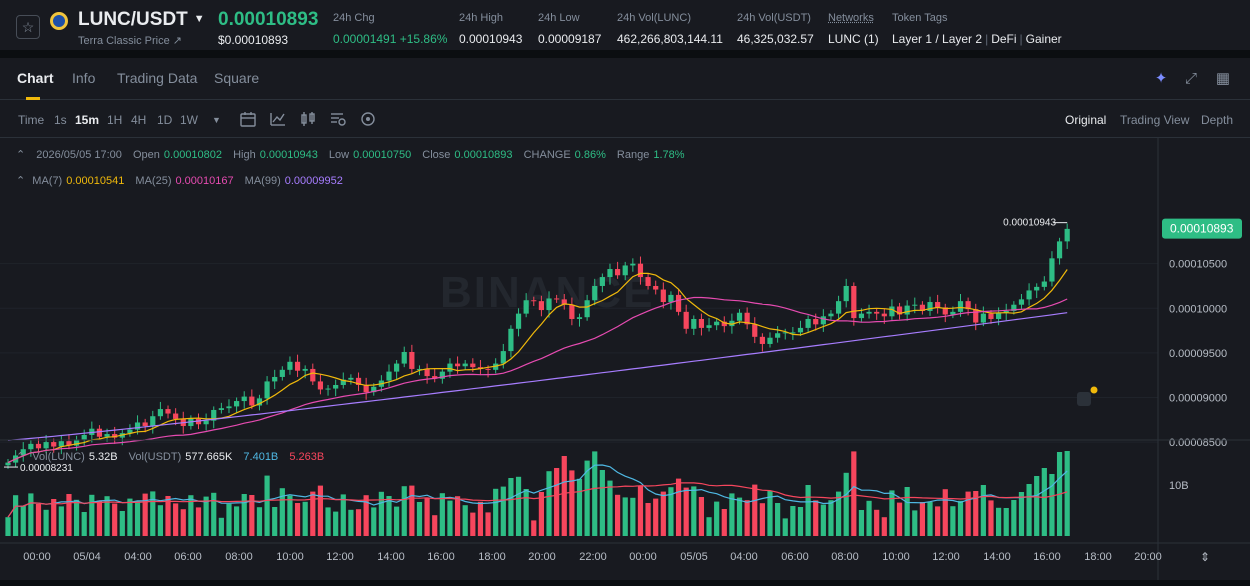  I want to click on view-depth: Depth, so click(1217, 120).